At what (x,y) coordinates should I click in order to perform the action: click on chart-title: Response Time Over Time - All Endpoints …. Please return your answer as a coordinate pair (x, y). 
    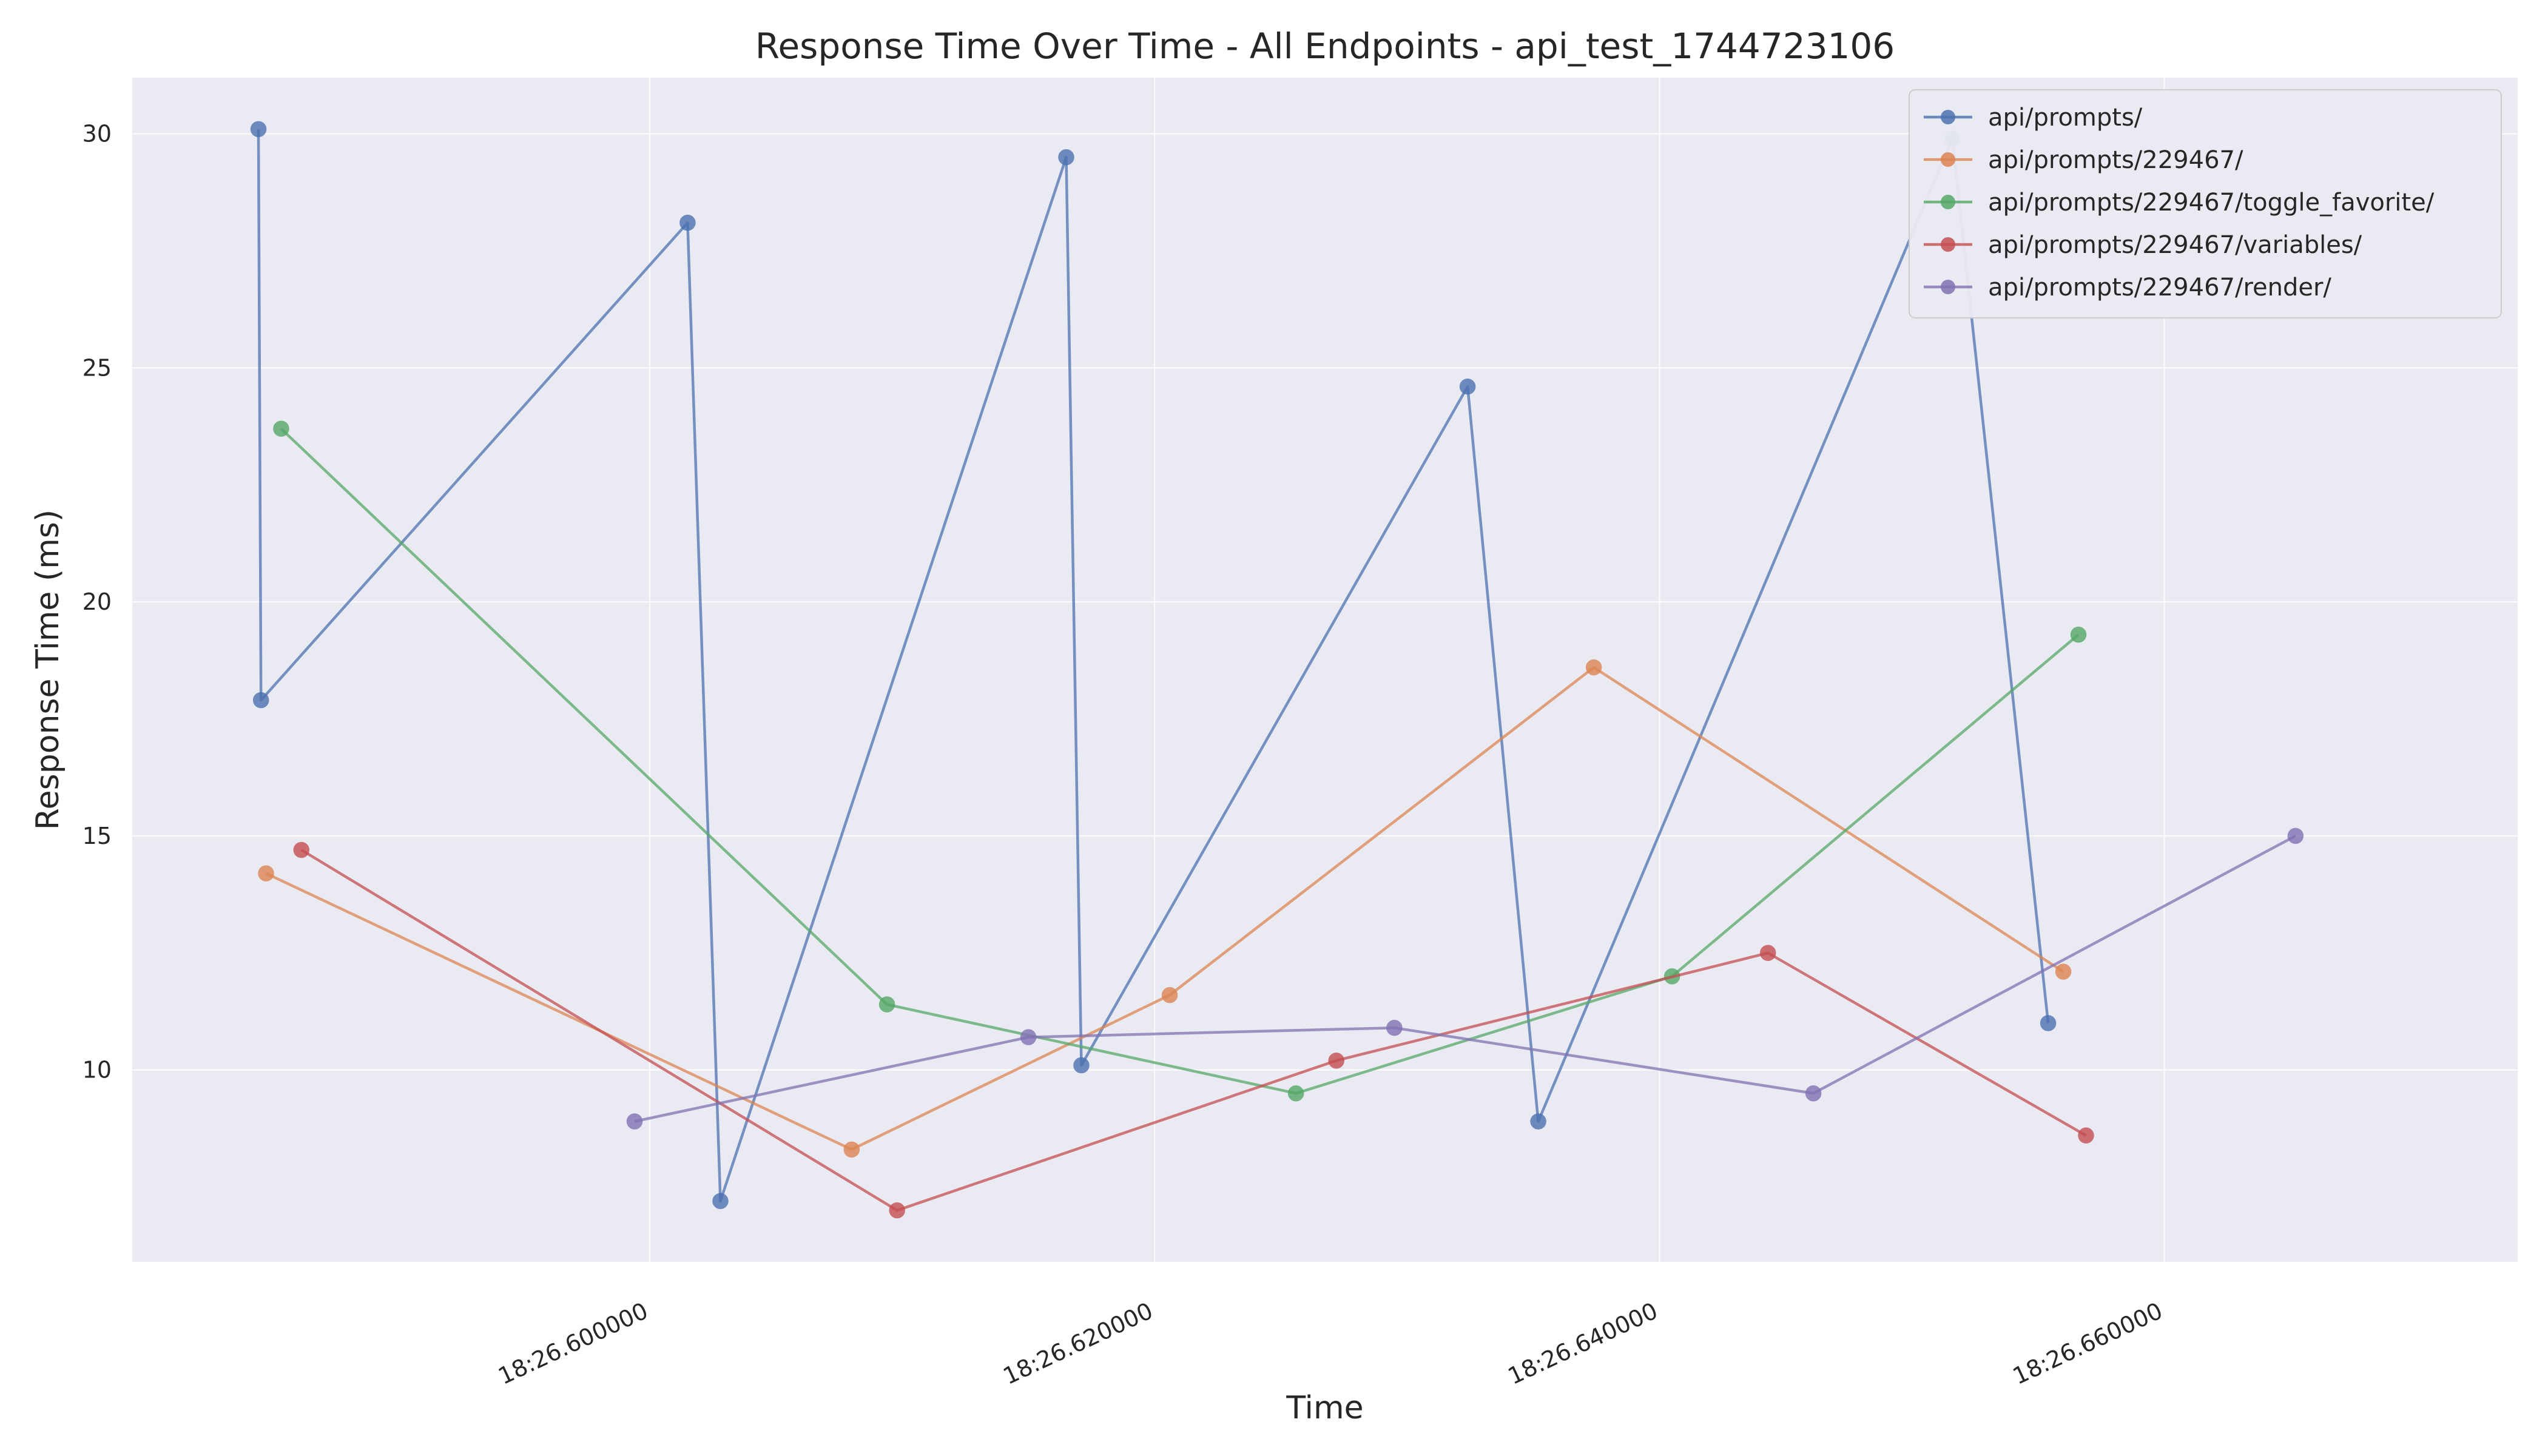
    Looking at the image, I should click on (1325, 46).